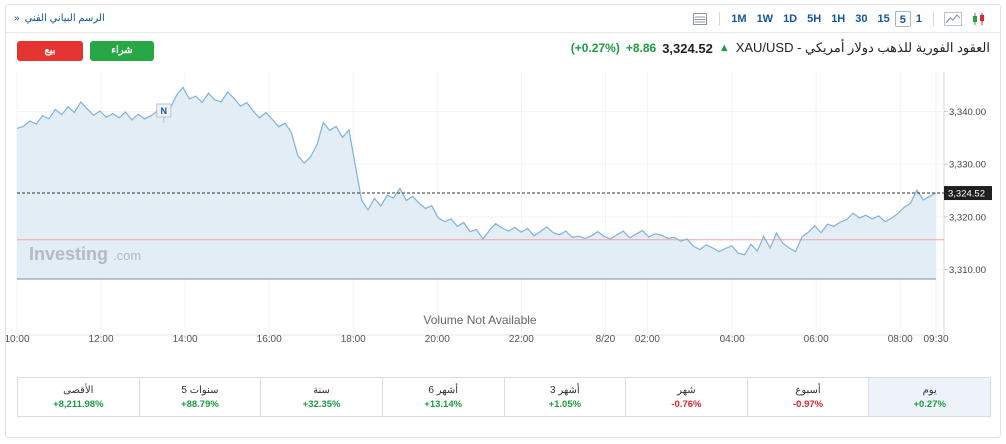 The width and height of the screenshot is (1006, 444). Describe the element at coordinates (185, 339) in the screenshot. I see `time-tick-label: 14:00` at that location.